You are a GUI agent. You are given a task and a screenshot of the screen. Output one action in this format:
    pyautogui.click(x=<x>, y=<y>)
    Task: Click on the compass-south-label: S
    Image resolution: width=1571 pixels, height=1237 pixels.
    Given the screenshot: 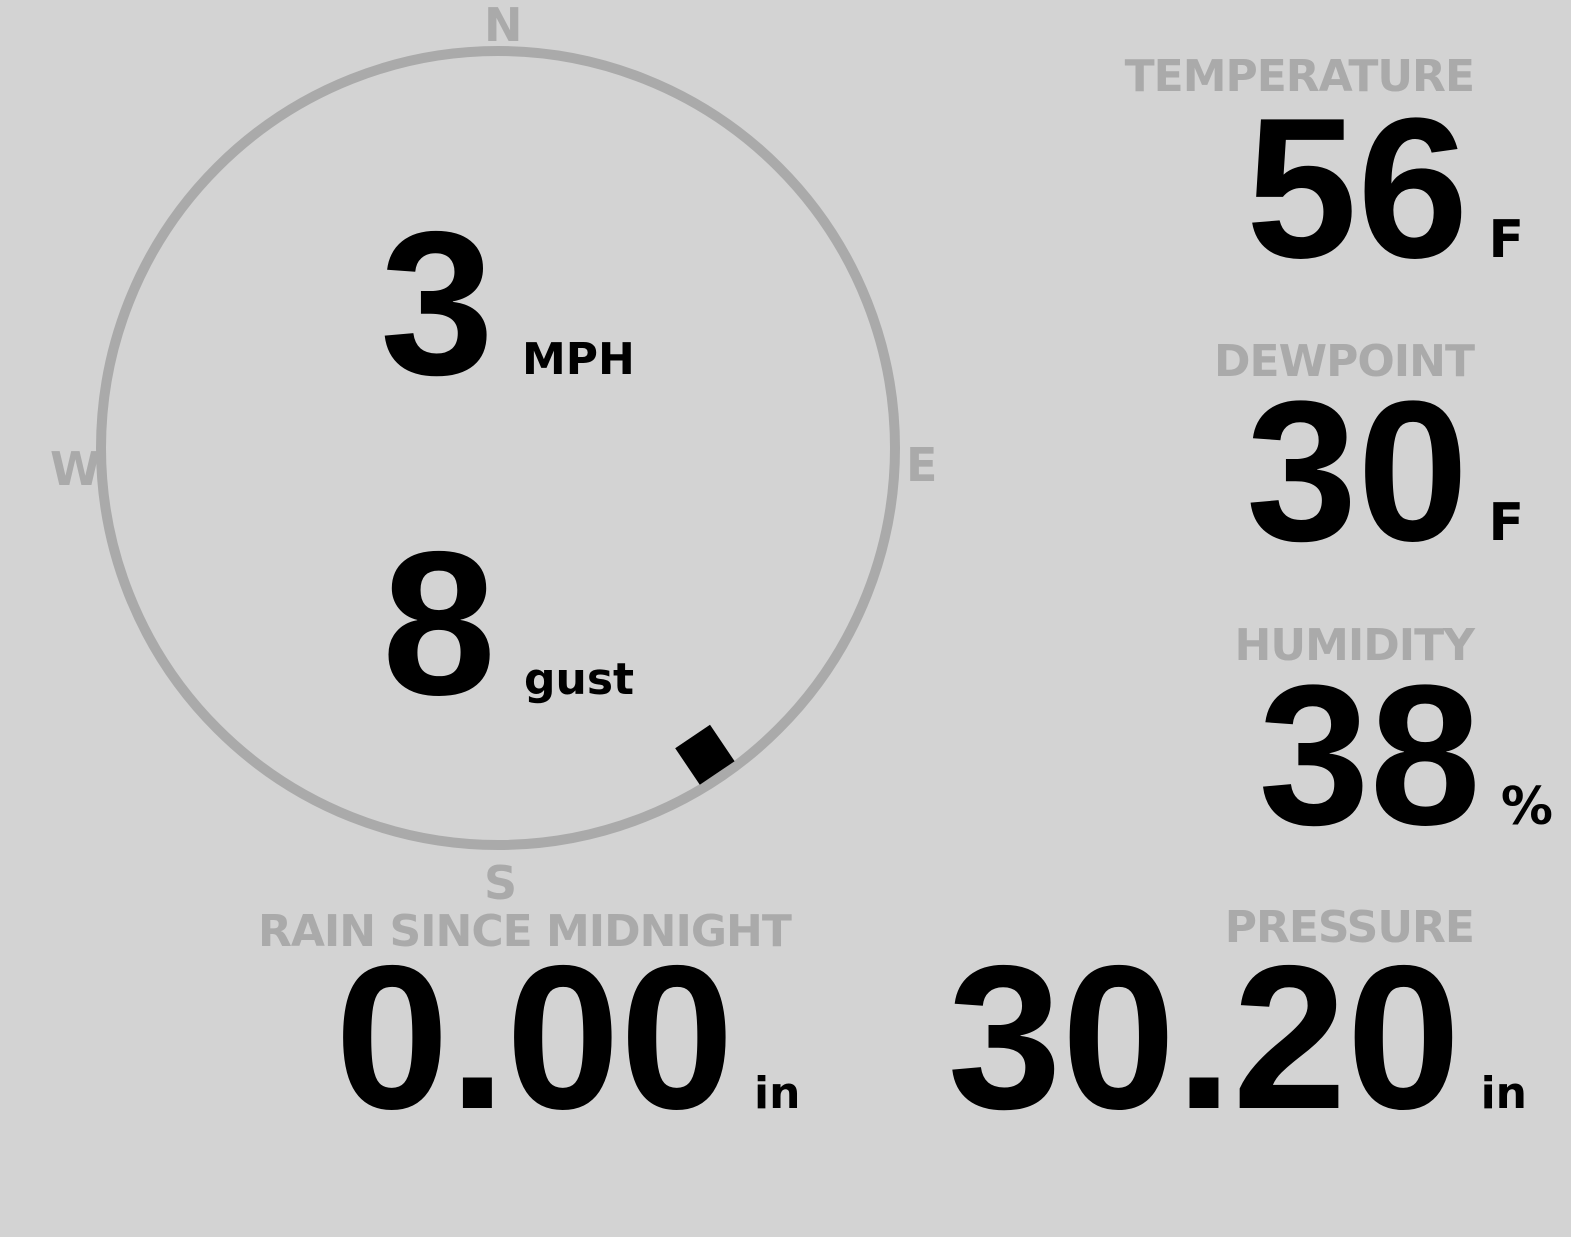 What is the action you would take?
    pyautogui.click(x=501, y=883)
    